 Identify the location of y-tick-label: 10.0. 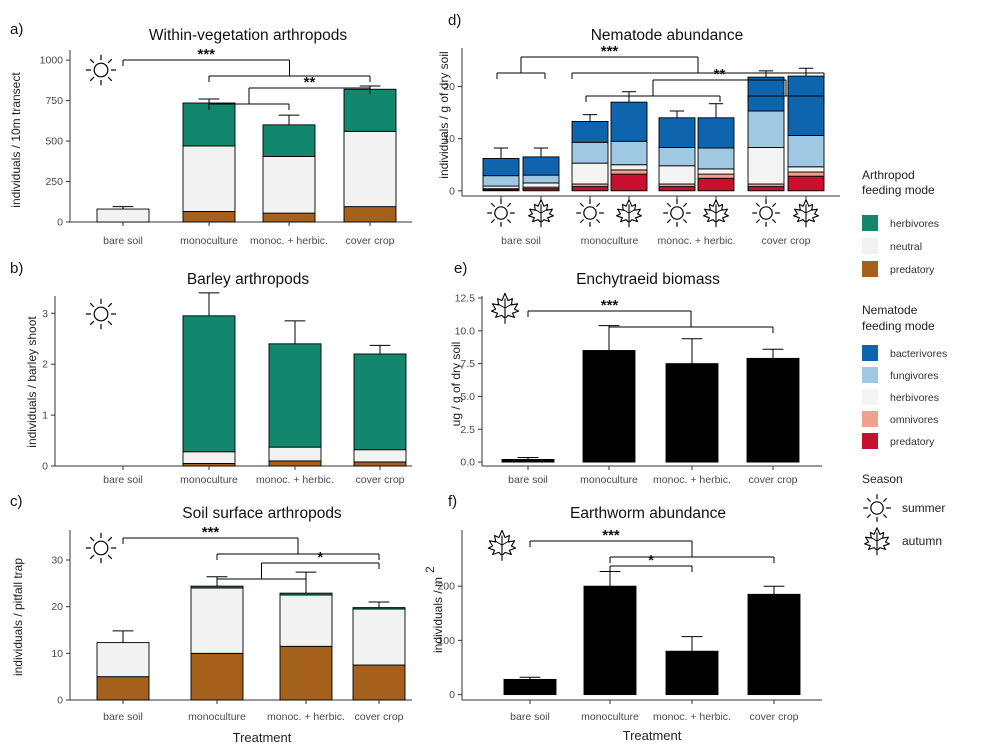
(465, 331).